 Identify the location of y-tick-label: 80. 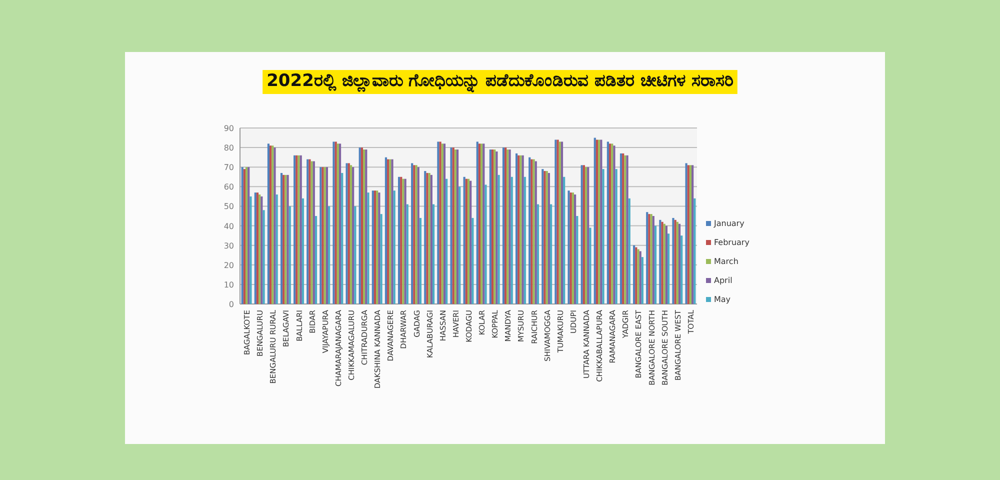
(229, 148).